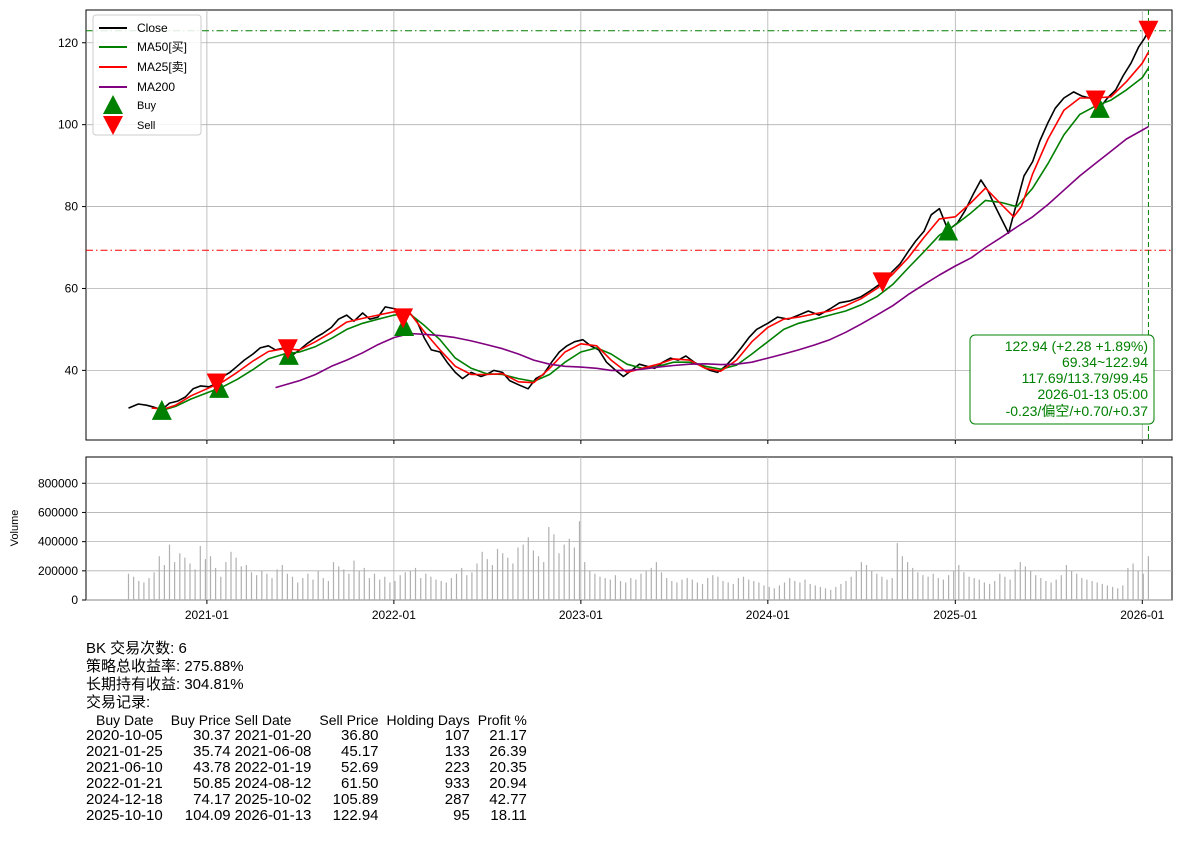 This screenshot has height=849, width=1180. Describe the element at coordinates (124, 815) in the screenshot. I see `buy-date-cell: 2025-10-10` at that location.